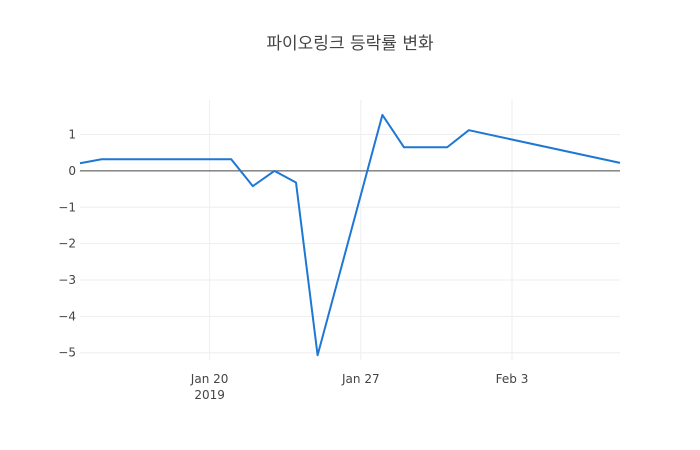 This screenshot has width=700, height=450. Describe the element at coordinates (360, 379) in the screenshot. I see `x-tick-label: Jan 27` at that location.